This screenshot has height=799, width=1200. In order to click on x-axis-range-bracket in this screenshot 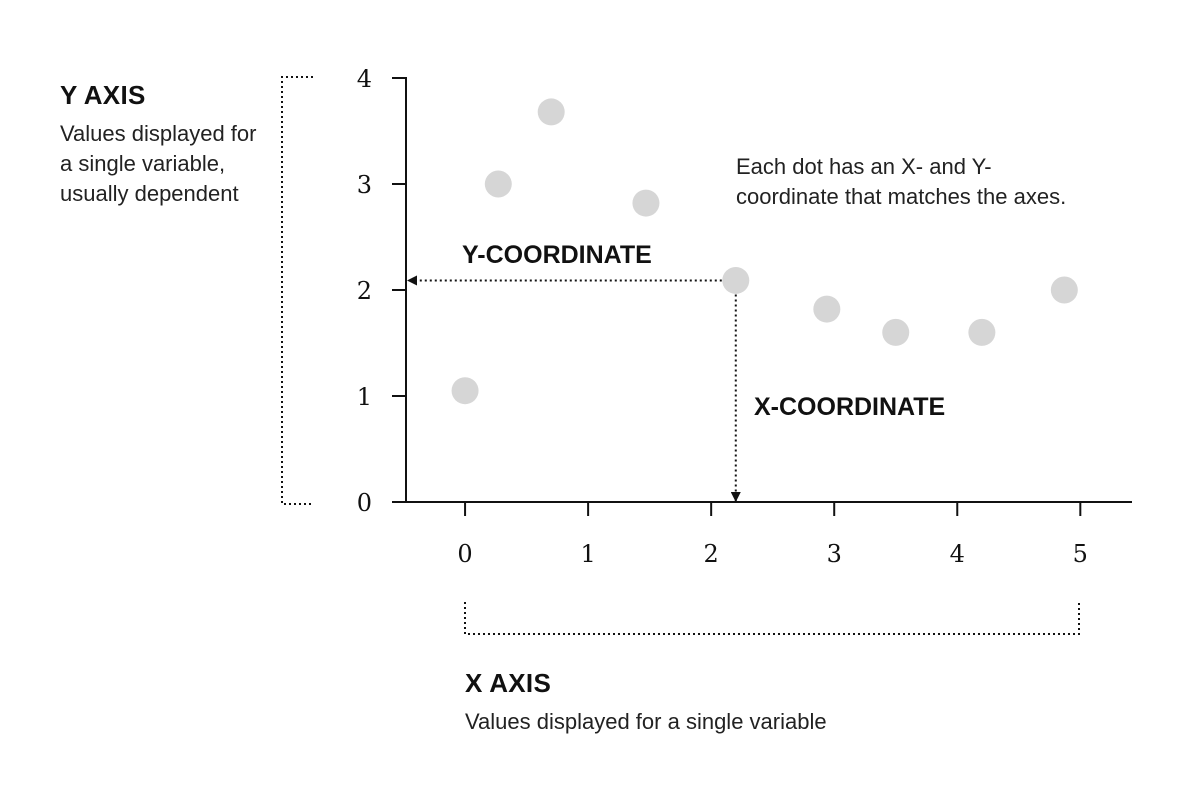, I will do `click(772, 618)`.